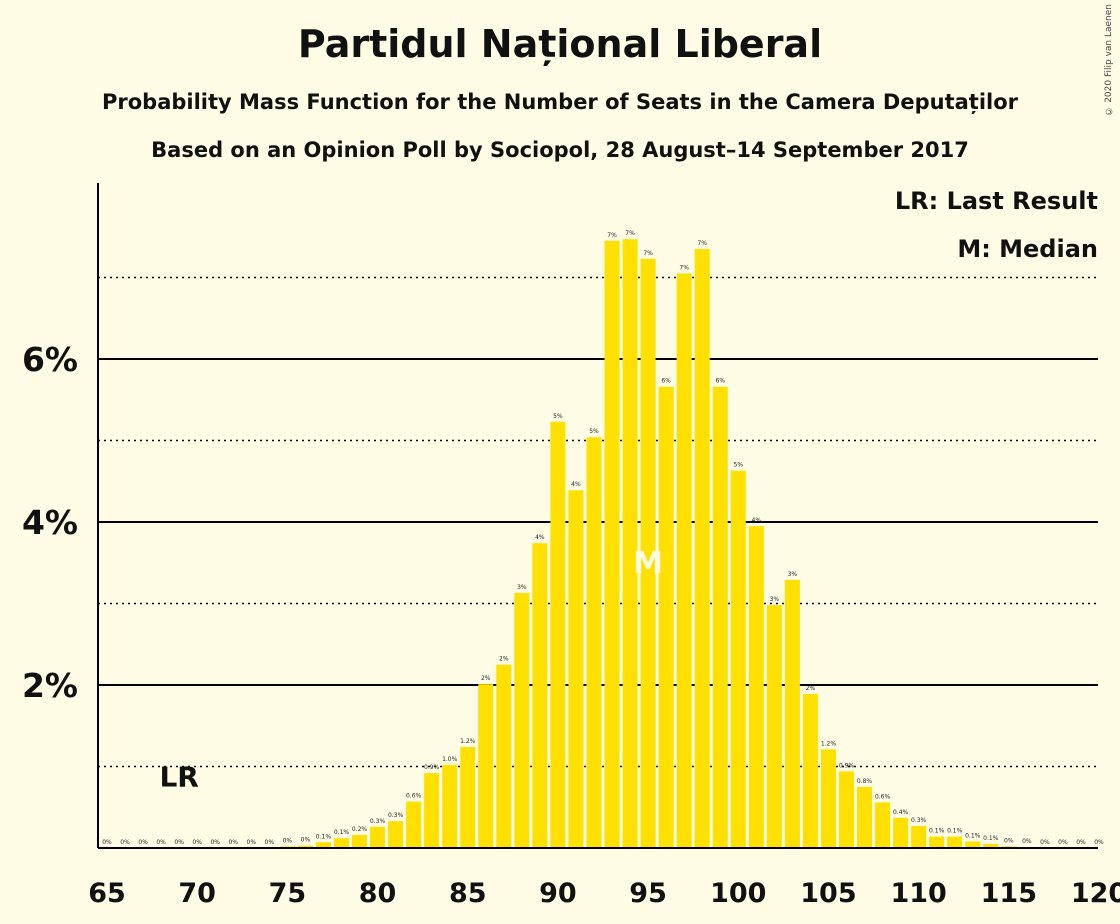 The width and height of the screenshot is (1120, 924). Describe the element at coordinates (324, 836) in the screenshot. I see `bar-label-seat-77: 0.1%` at that location.